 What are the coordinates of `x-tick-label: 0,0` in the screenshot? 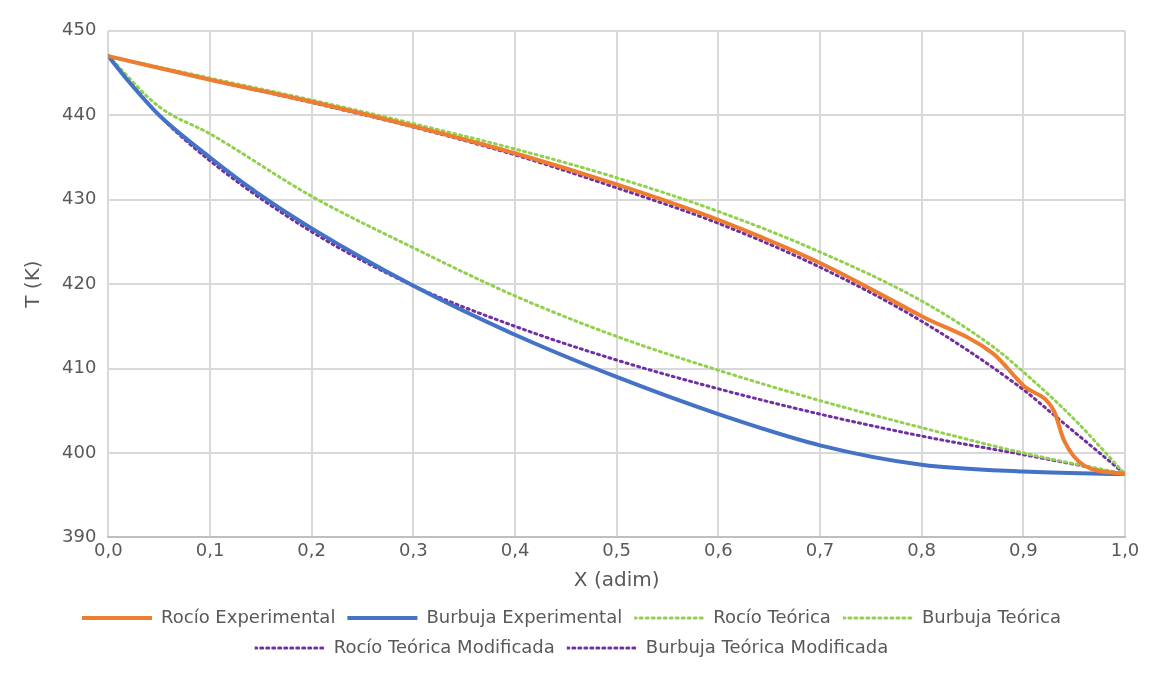 It's located at (108, 549).